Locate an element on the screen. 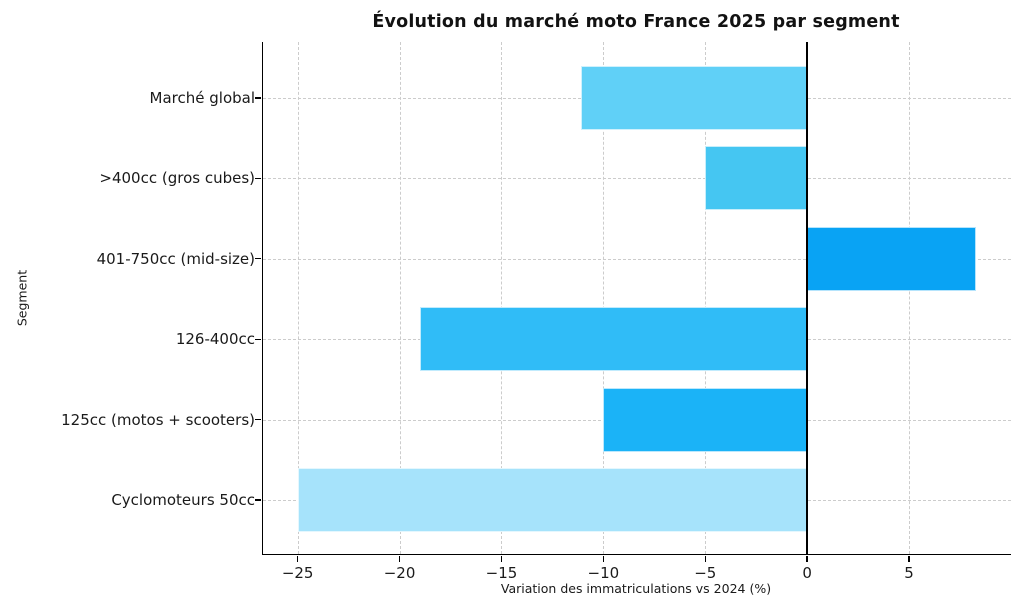  y-tick-label: 126-400cc is located at coordinates (215, 339).